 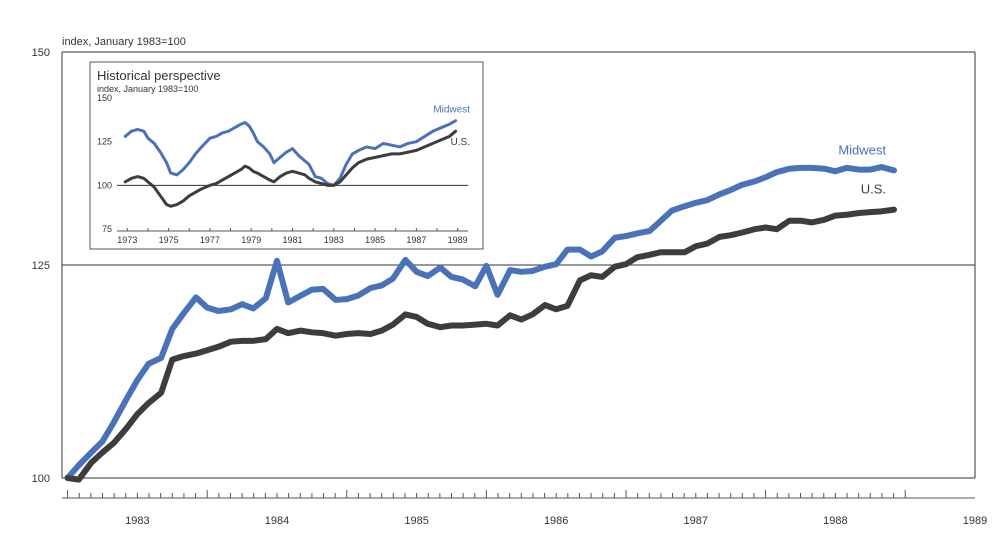 I want to click on inset-y-tick-label-100: 100, so click(x=104, y=185).